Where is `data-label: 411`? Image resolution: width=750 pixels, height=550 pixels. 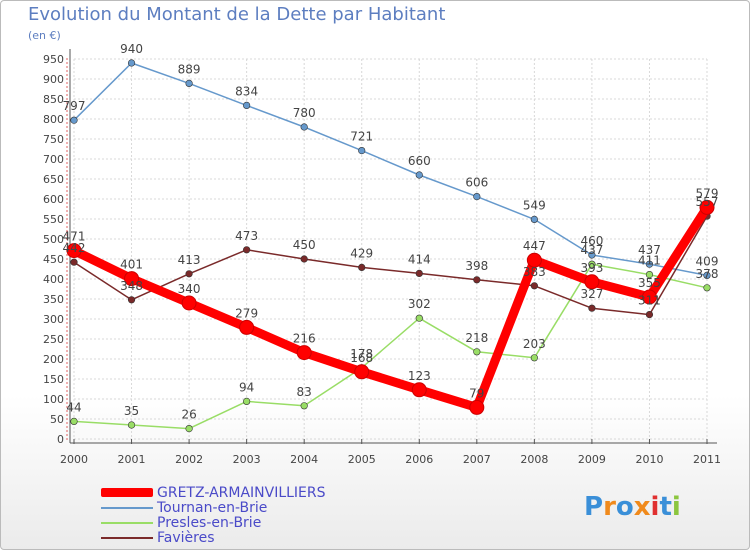 data-label: 411 is located at coordinates (649, 261).